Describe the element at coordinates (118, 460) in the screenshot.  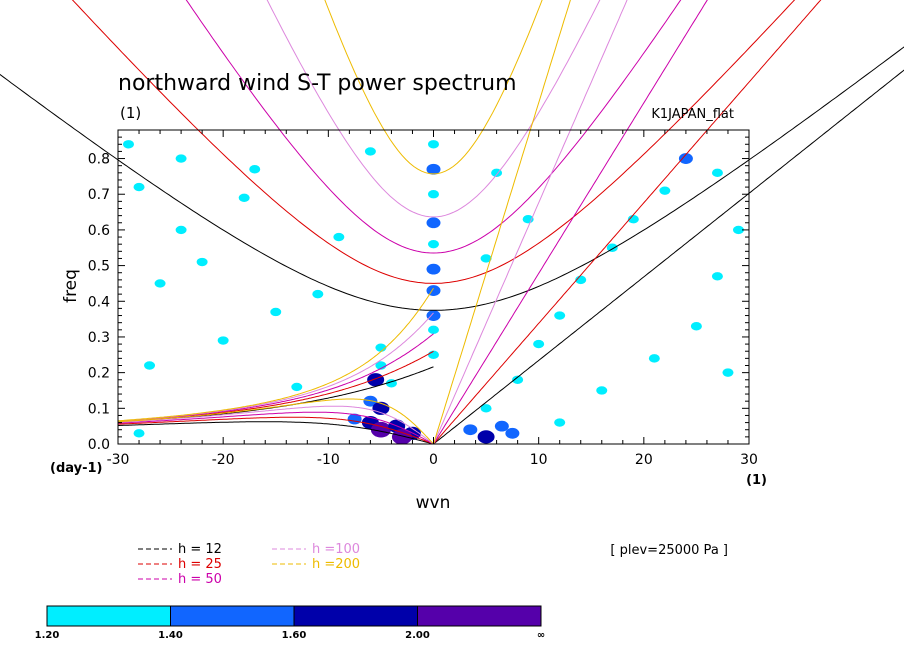
I see `x-tick-label: -30` at that location.